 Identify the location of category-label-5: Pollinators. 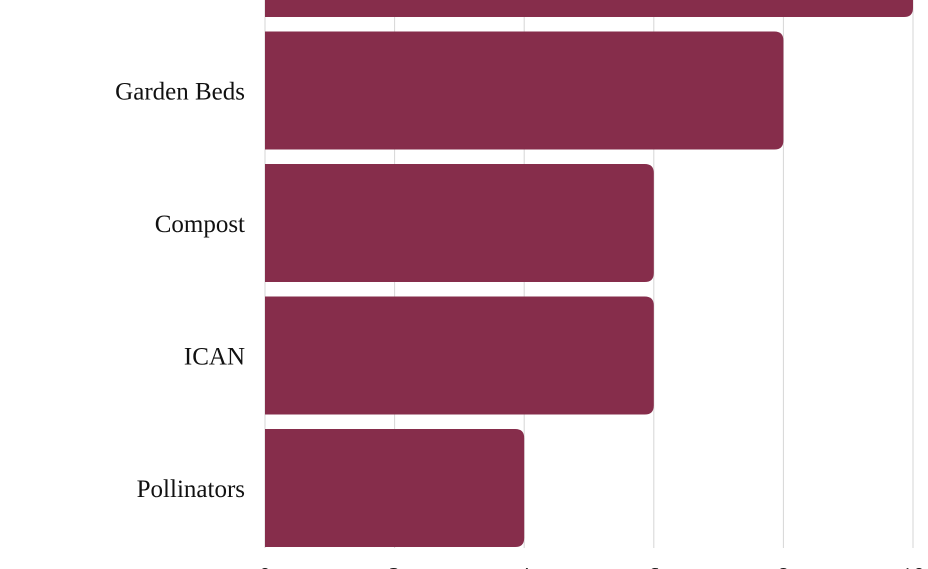
(191, 489).